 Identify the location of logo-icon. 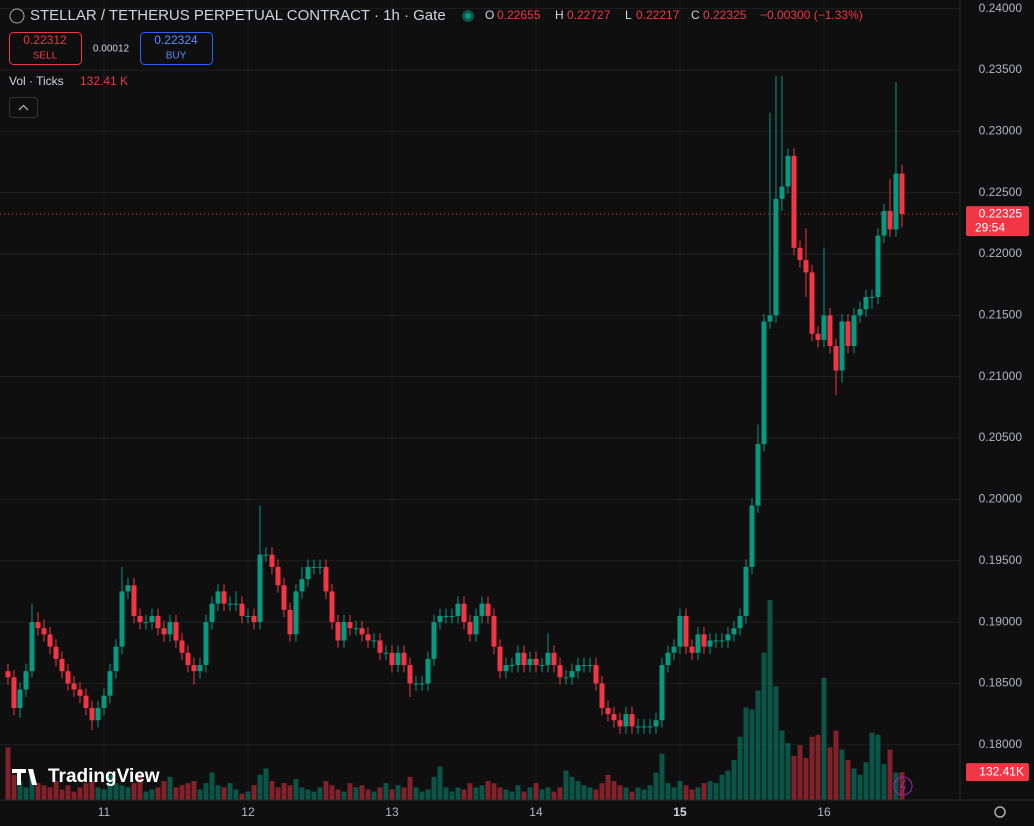
(24, 777).